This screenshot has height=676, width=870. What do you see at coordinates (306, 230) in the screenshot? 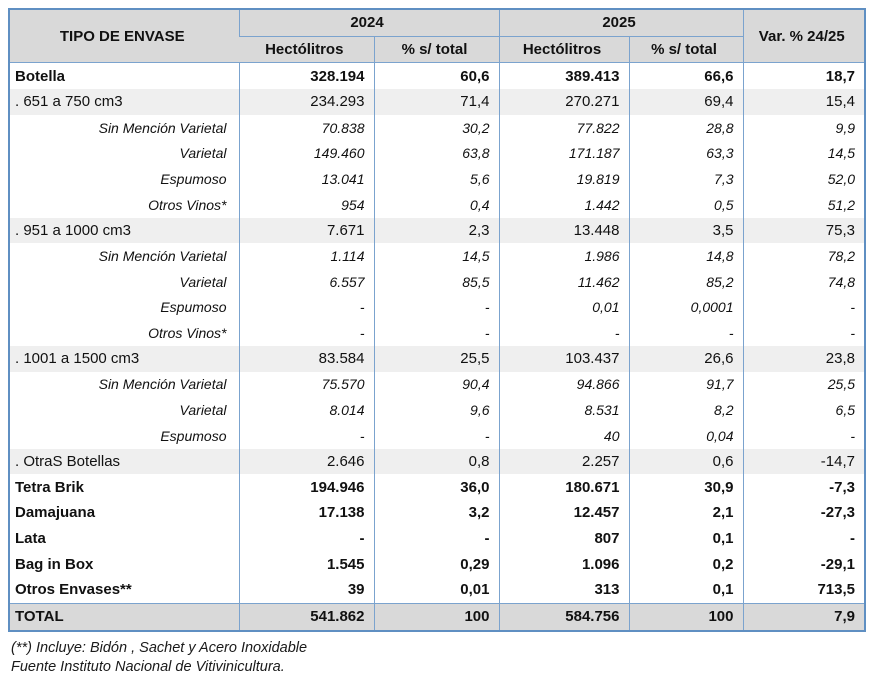
I see `value-cell: 7.671` at bounding box center [306, 230].